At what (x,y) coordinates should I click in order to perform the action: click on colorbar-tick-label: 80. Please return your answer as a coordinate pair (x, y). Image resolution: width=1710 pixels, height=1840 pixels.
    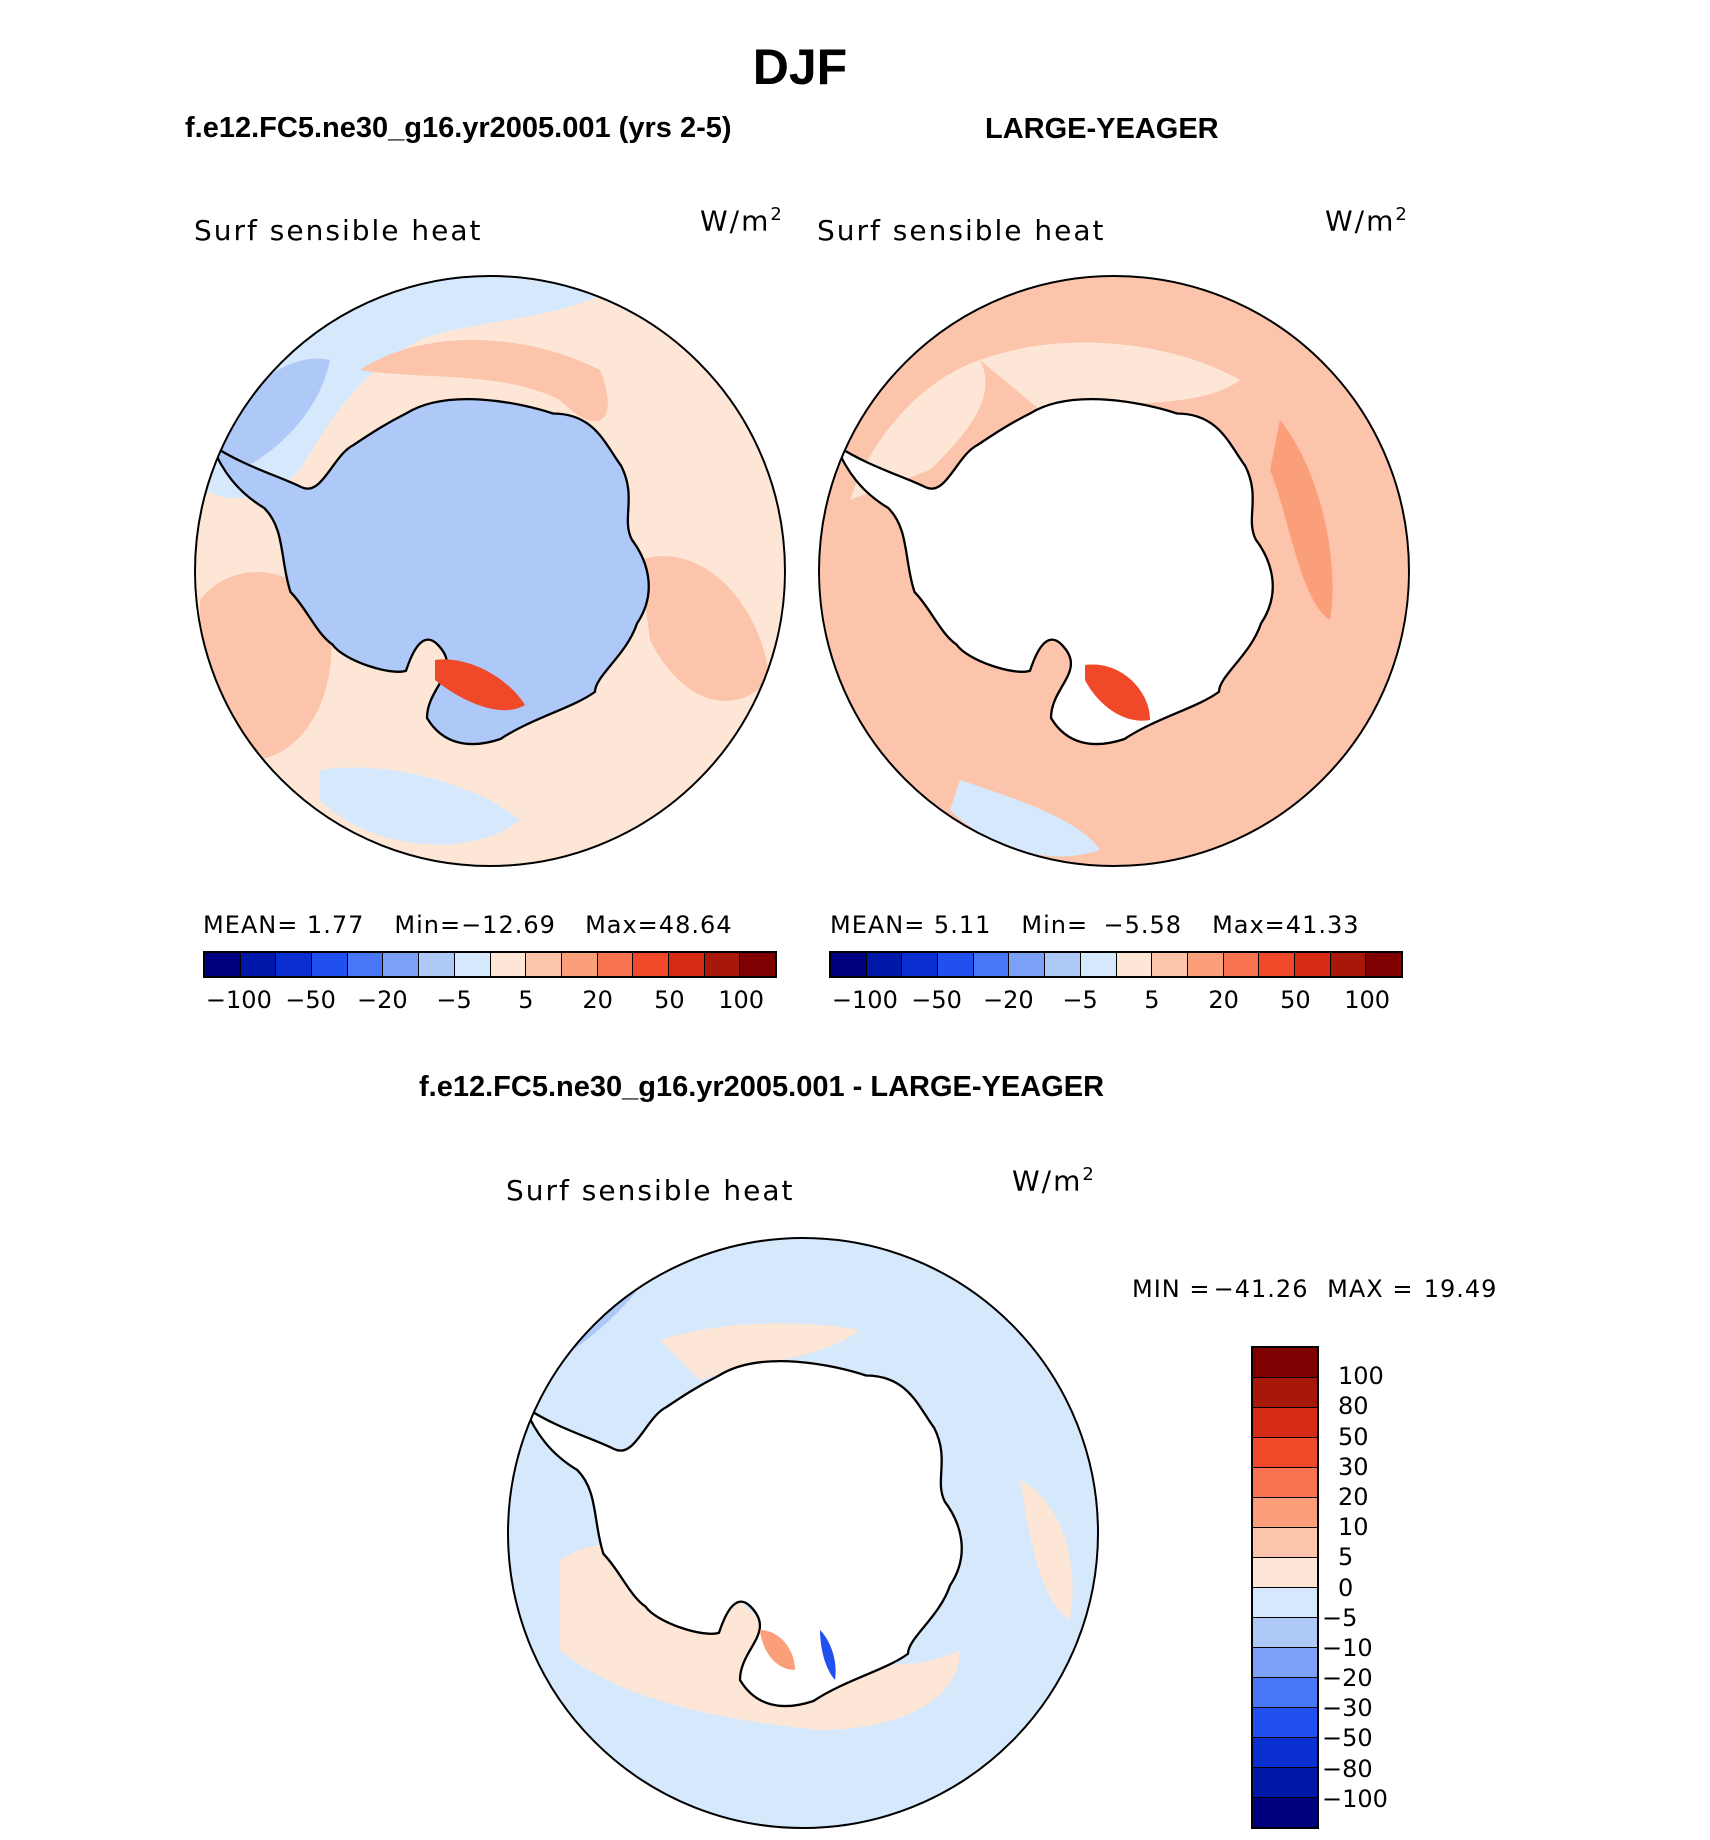
    Looking at the image, I should click on (1353, 1406).